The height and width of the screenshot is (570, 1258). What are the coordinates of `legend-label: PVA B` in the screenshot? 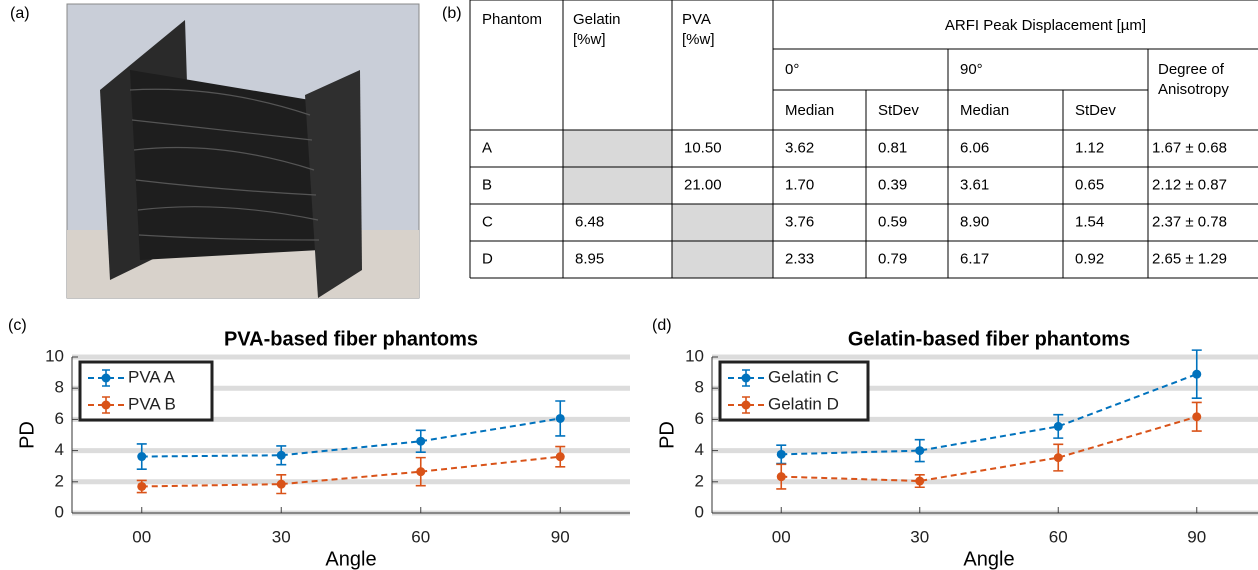 It's located at (152, 403).